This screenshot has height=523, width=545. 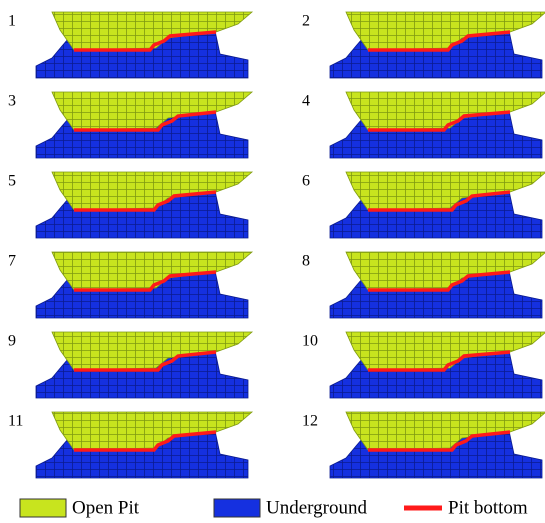 I want to click on panel: 6, so click(x=423, y=205).